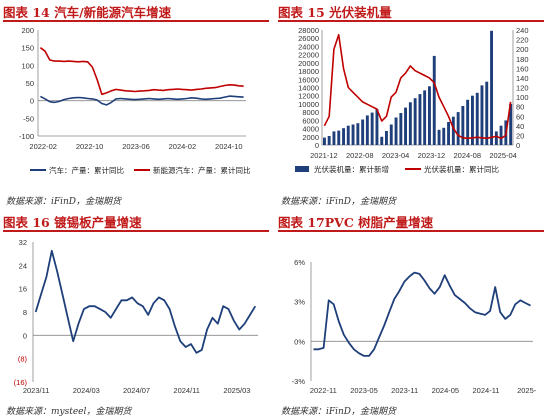 The height and width of the screenshot is (419, 550). Describe the element at coordinates (302, 169) in the screenshot. I see `legend-swatch` at that location.